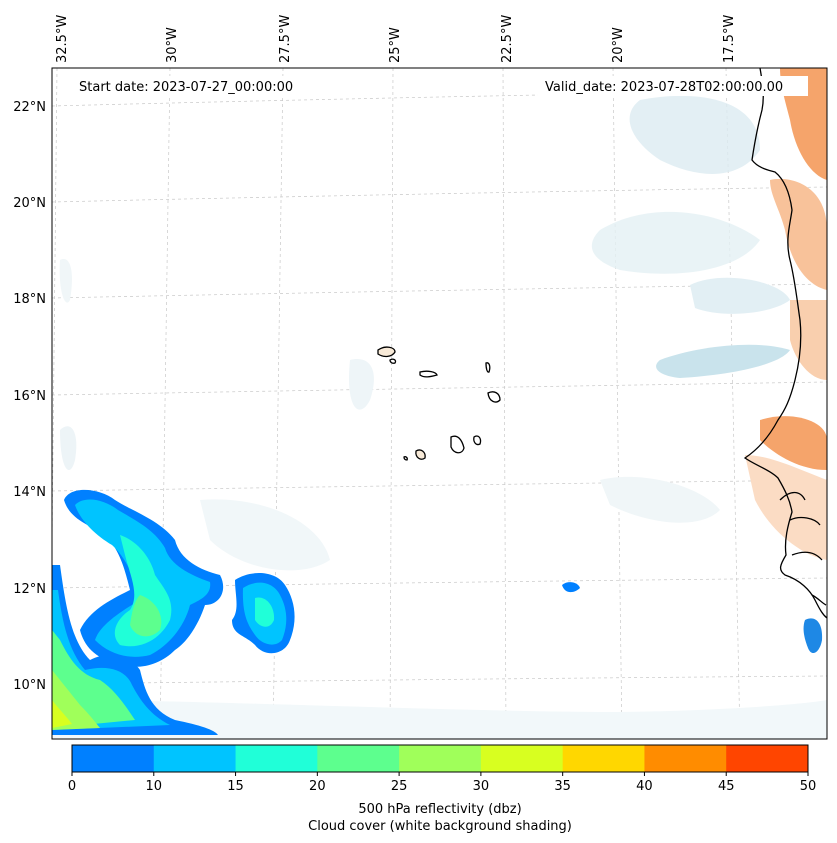 The height and width of the screenshot is (843, 837). What do you see at coordinates (235, 786) in the screenshot?
I see `colorbar-tick-label: 15` at bounding box center [235, 786].